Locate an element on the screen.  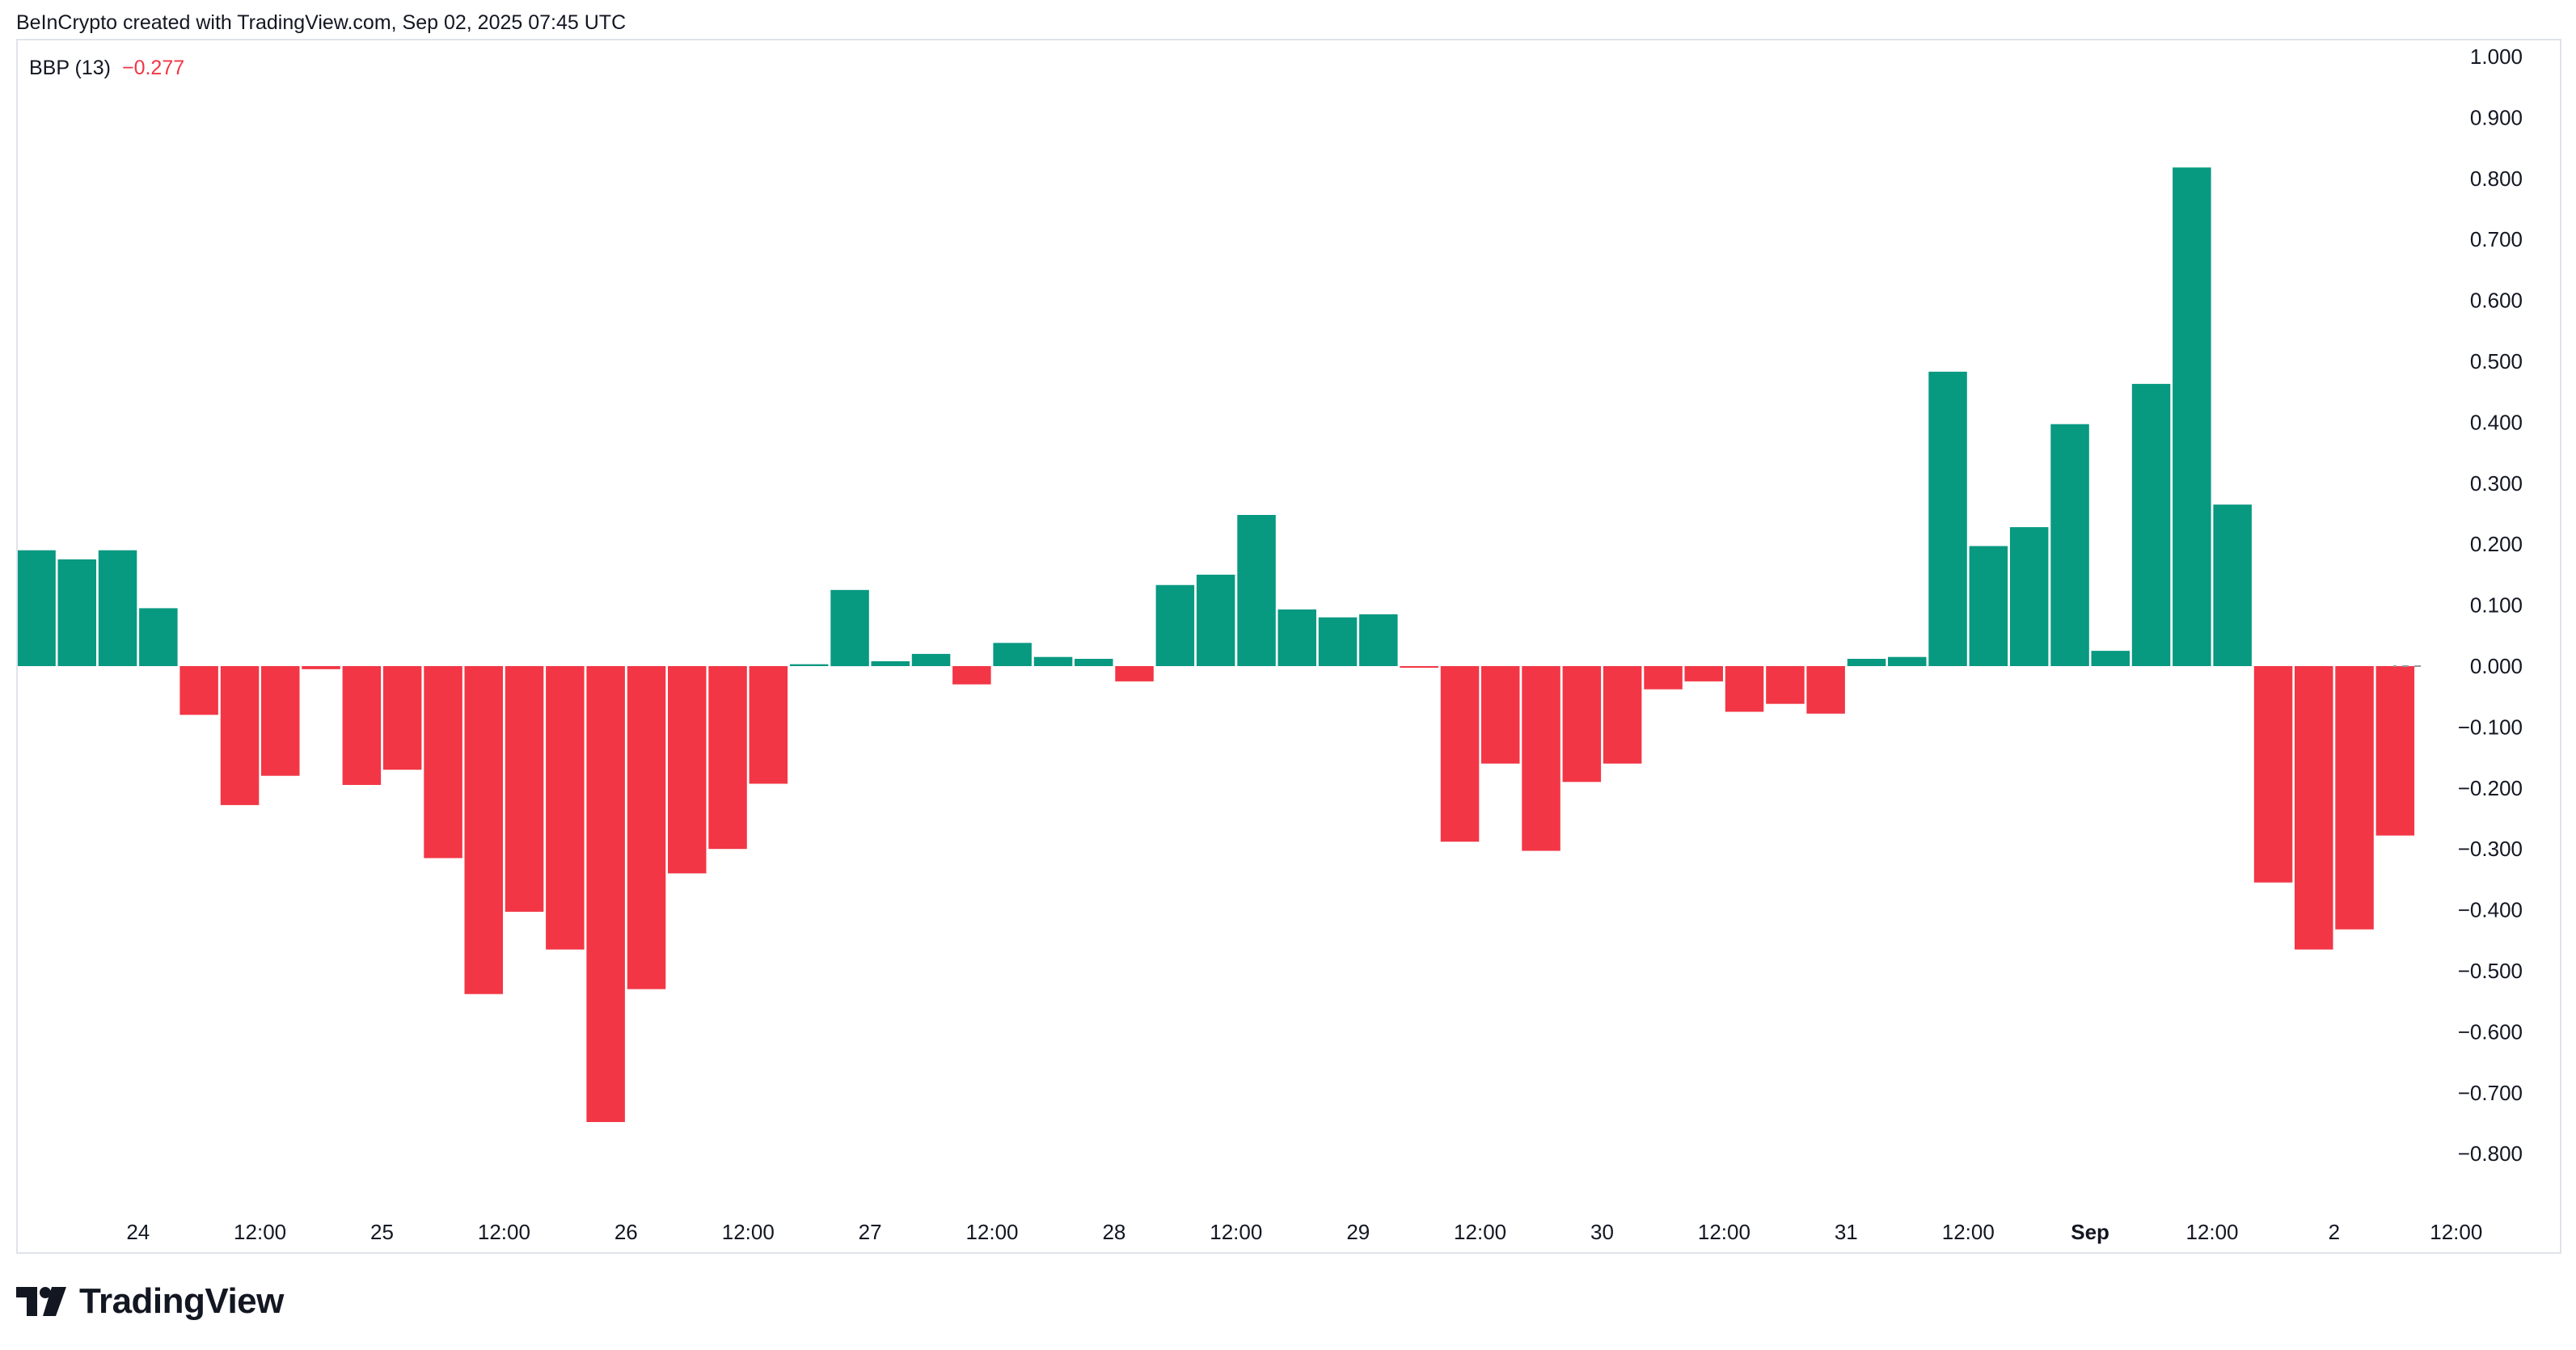
y-tick-label: 0.900 is located at coordinates (2496, 117).